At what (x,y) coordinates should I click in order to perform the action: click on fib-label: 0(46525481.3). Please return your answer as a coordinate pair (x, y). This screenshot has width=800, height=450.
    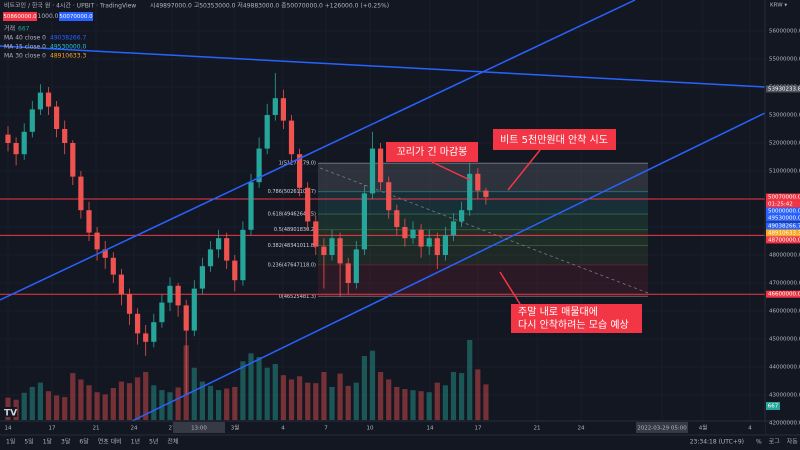
    Looking at the image, I should click on (297, 297).